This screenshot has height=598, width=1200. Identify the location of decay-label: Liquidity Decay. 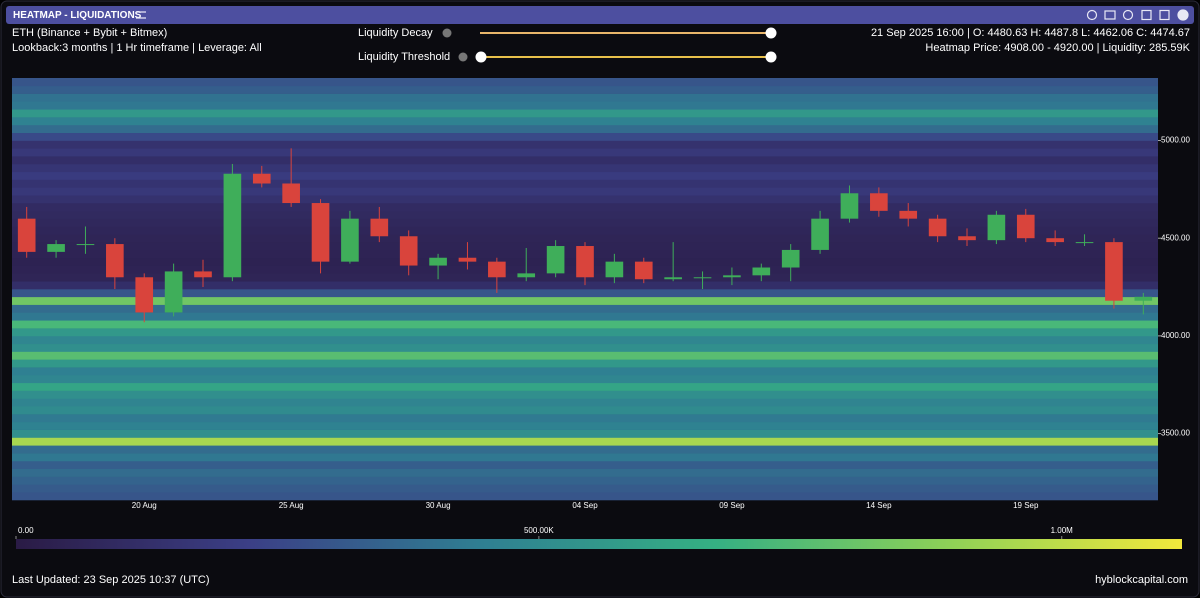
(395, 33).